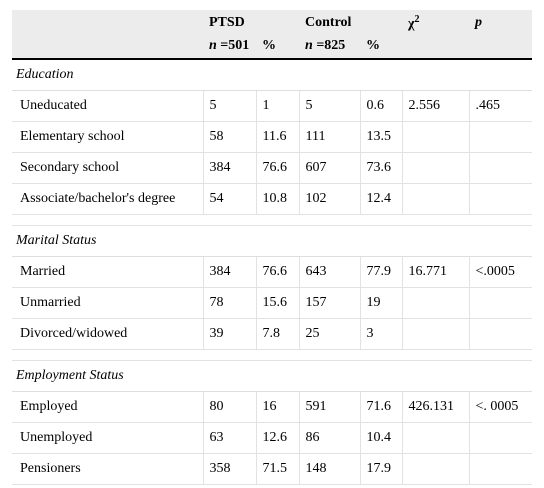  I want to click on cell: 0.6, so click(381, 106).